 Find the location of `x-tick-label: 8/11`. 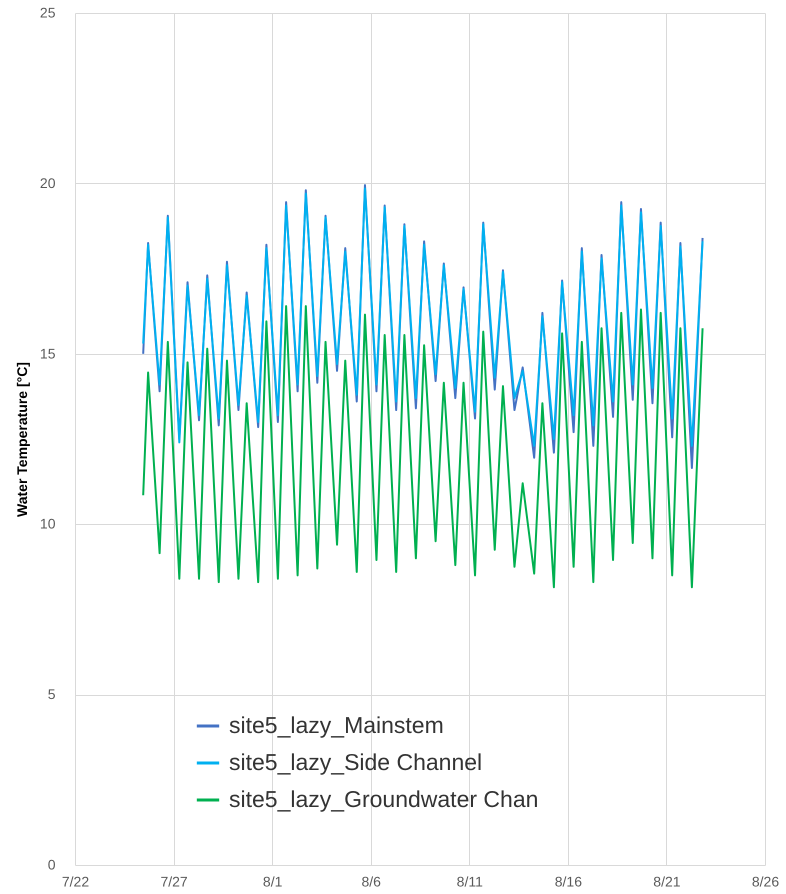

x-tick-label: 8/11 is located at coordinates (470, 882).